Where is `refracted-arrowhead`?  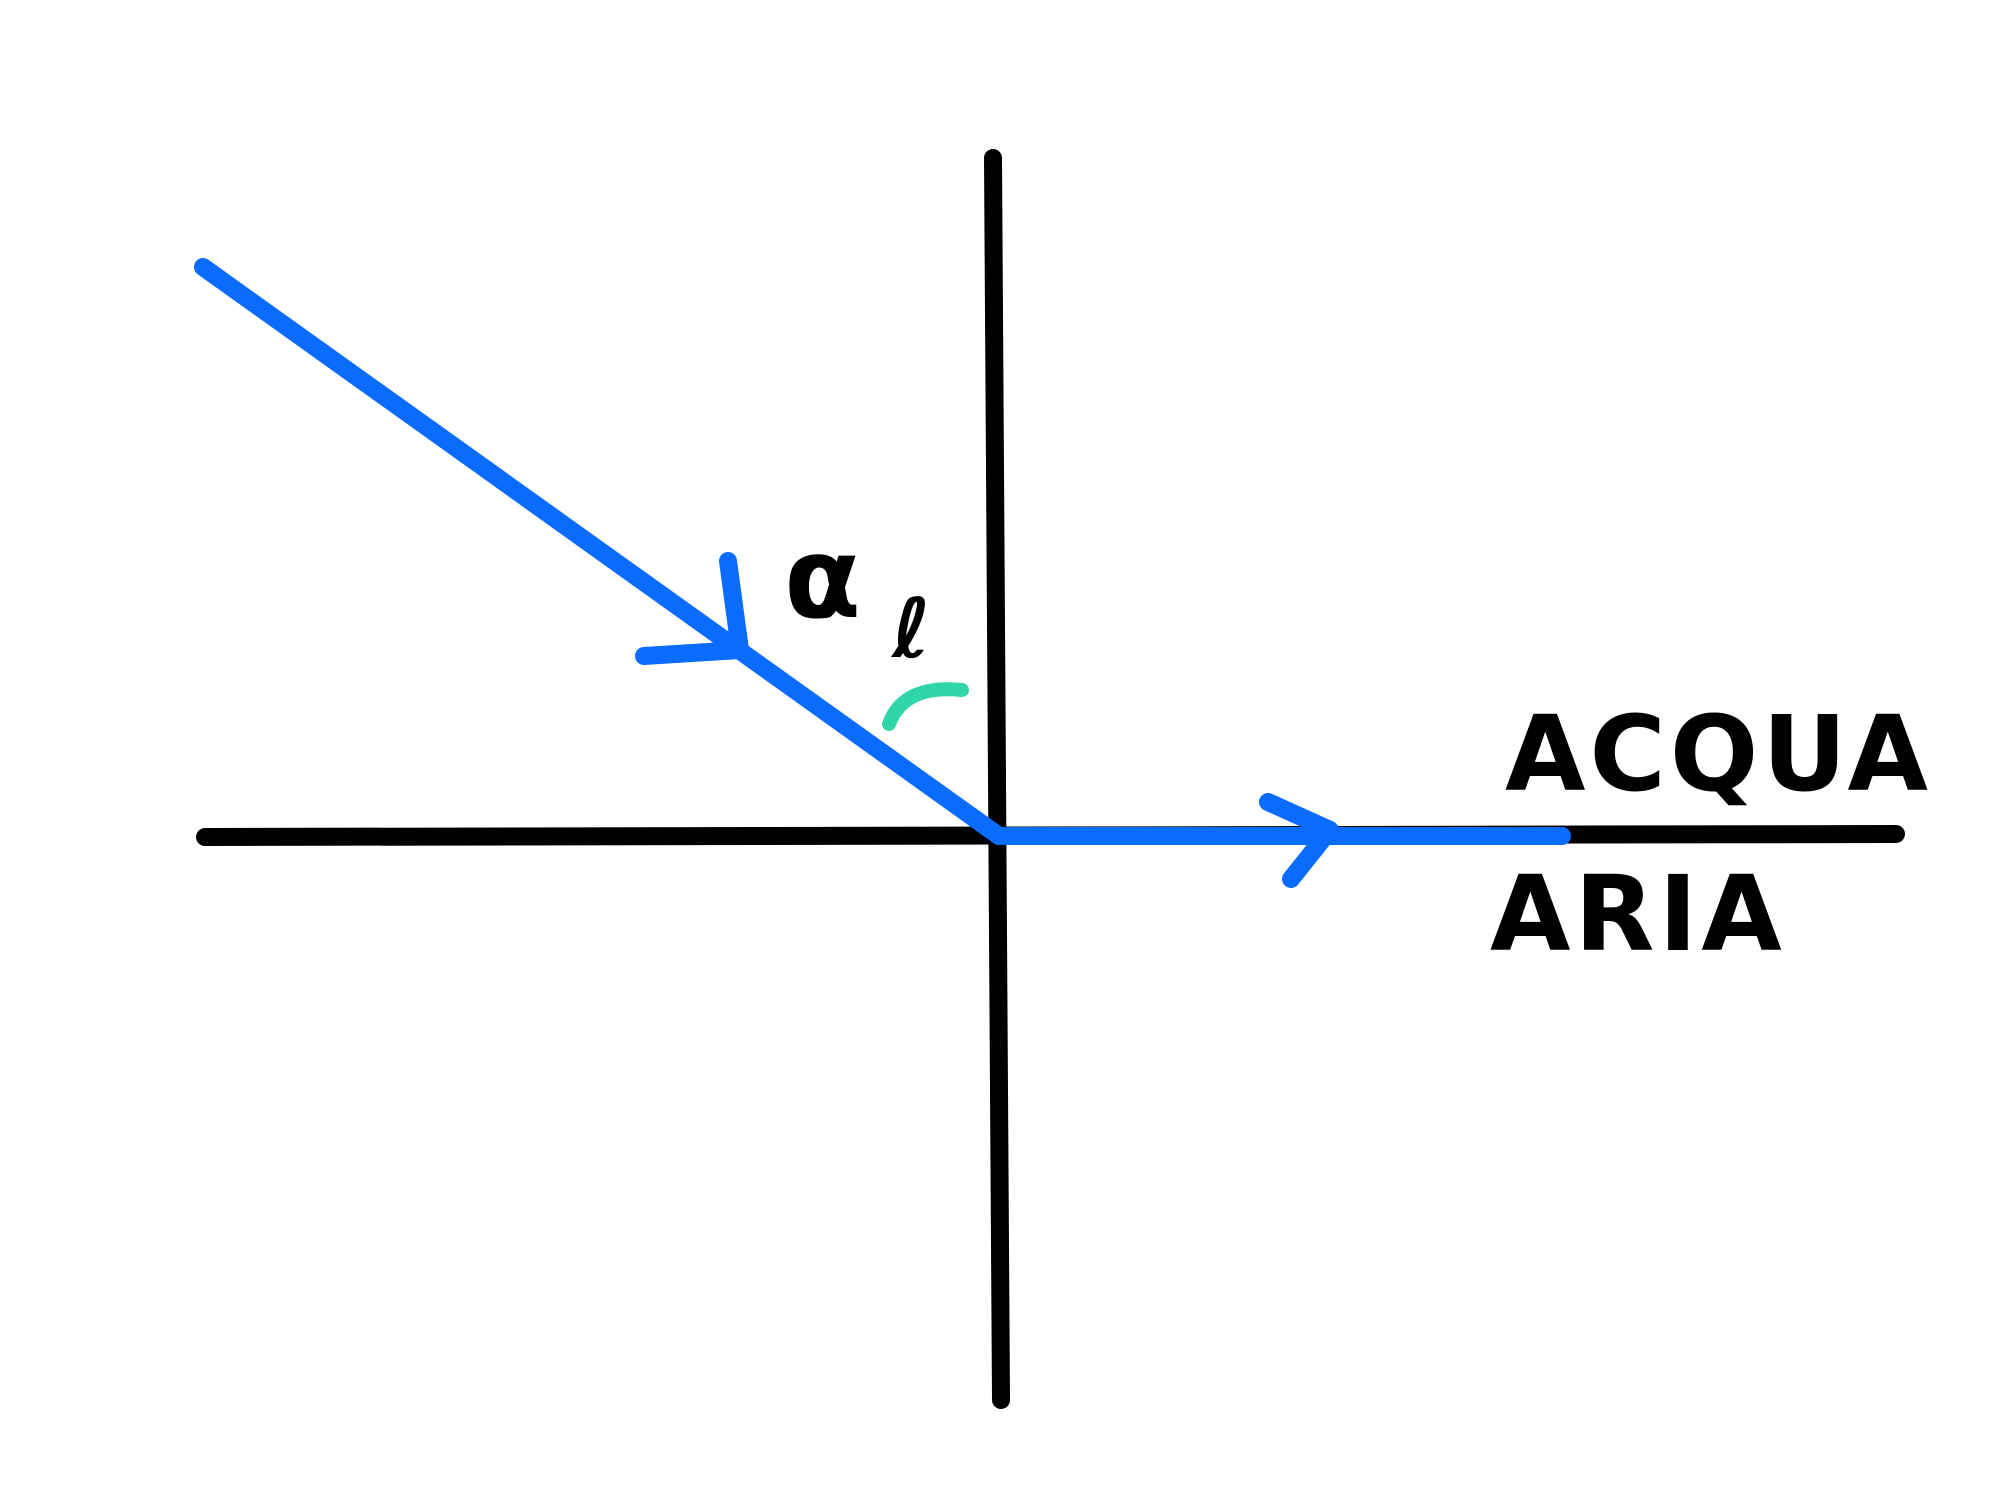 refracted-arrowhead is located at coordinates (1299, 840).